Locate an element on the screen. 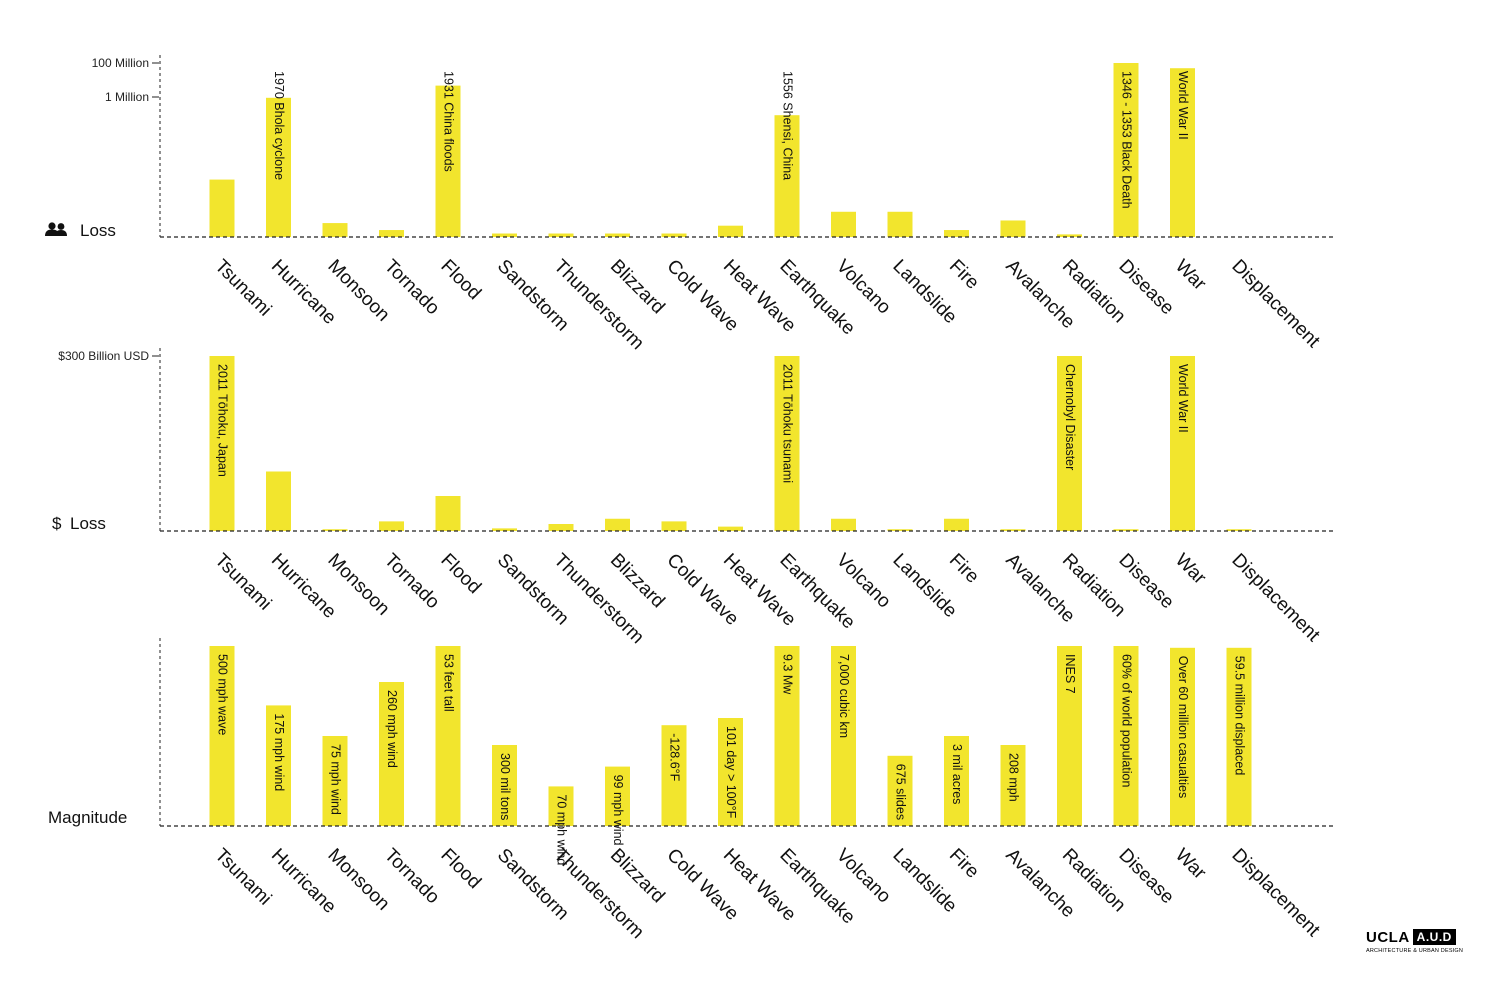  chart2-bar-thunderstorm is located at coordinates (561, 527).